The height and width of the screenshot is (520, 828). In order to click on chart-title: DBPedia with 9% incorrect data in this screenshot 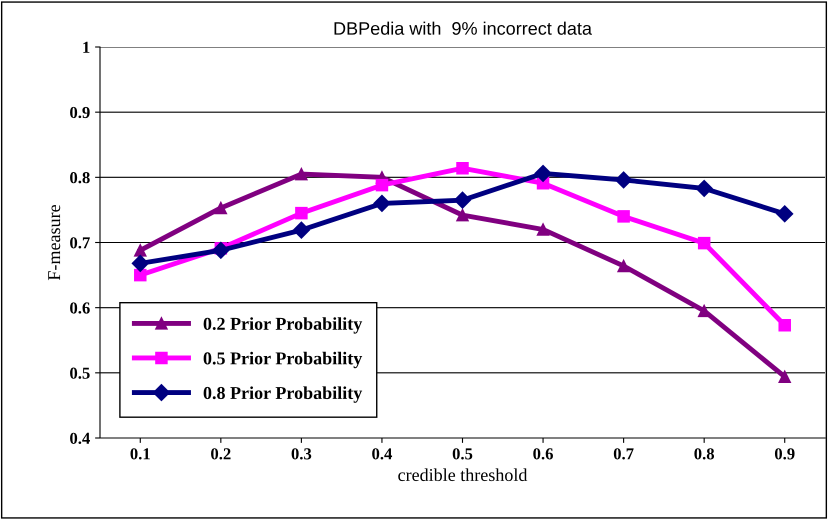, I will do `click(463, 28)`.